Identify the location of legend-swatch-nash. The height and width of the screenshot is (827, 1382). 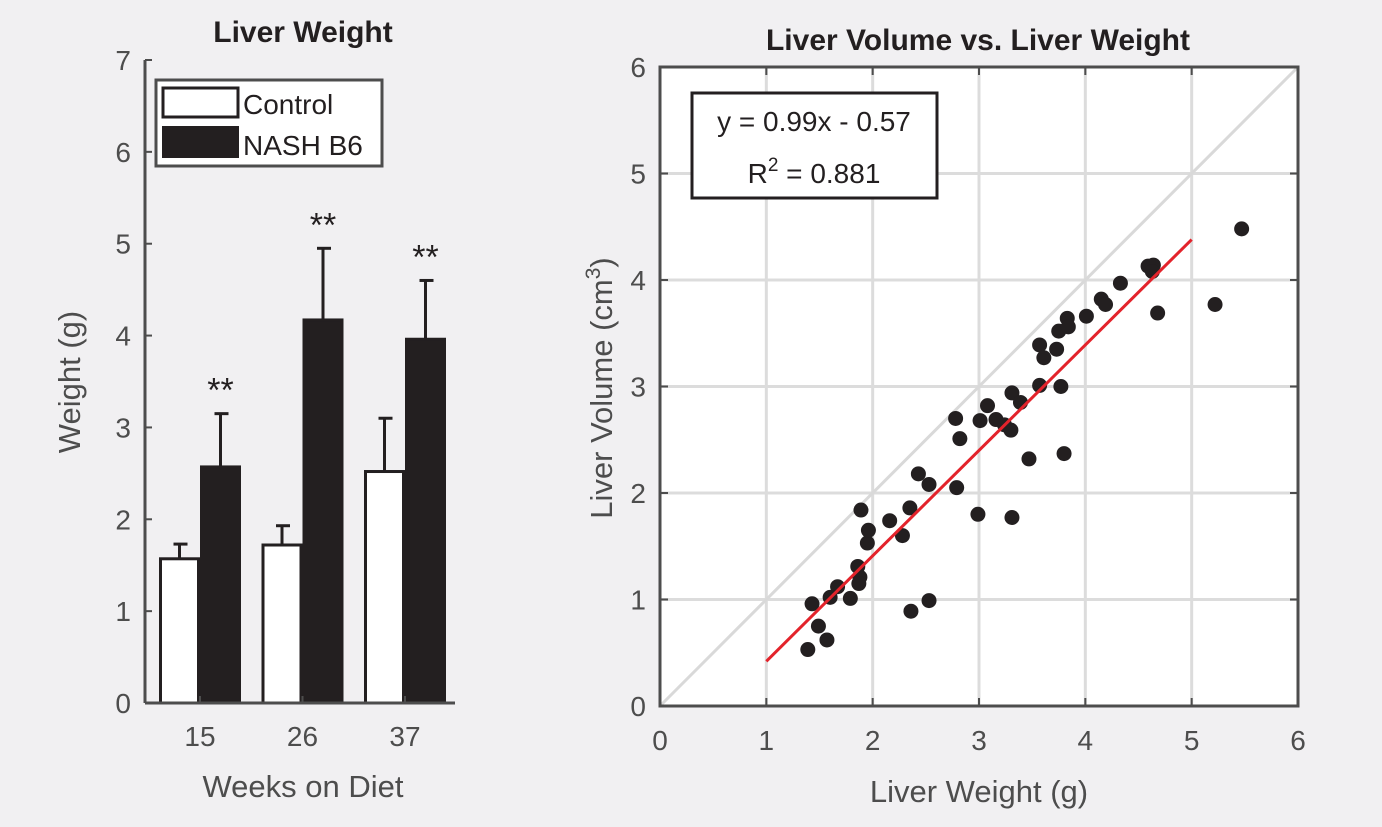
(200, 142).